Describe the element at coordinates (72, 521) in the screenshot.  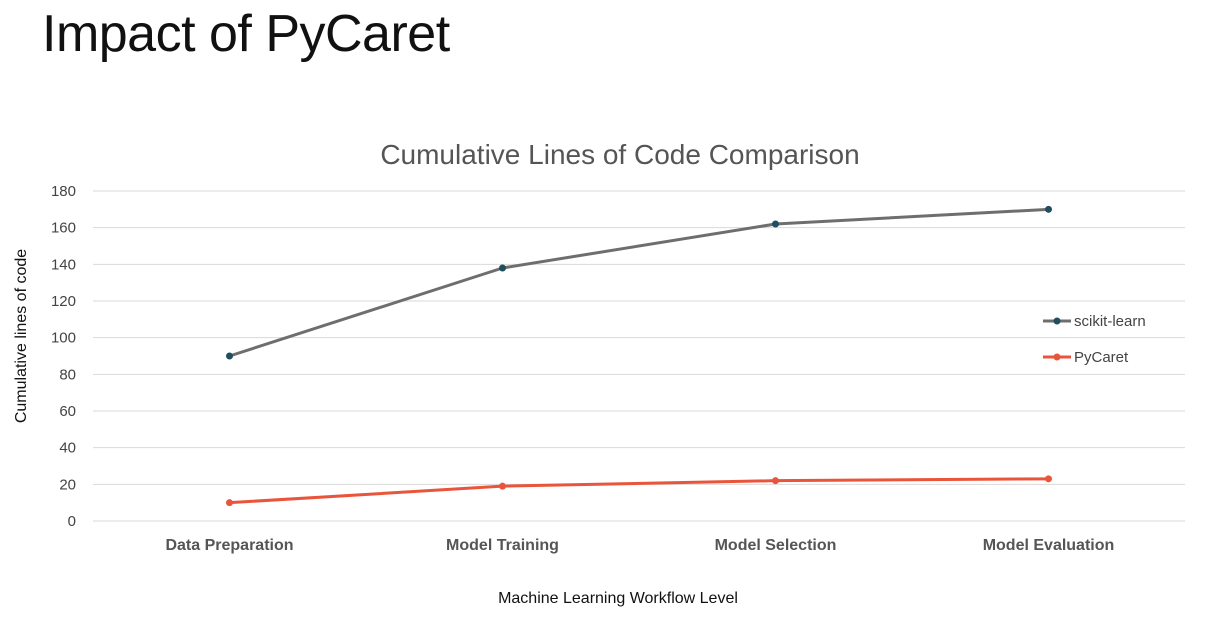
I see `y-tick-label: 0` at that location.